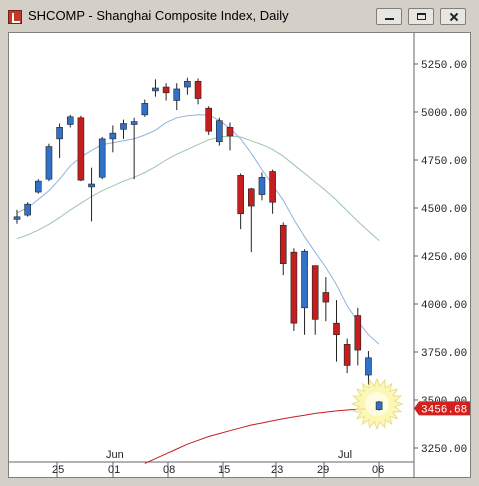 The image size is (479, 486). Describe the element at coordinates (323, 470) in the screenshot. I see `x-tick-label: 29` at that location.